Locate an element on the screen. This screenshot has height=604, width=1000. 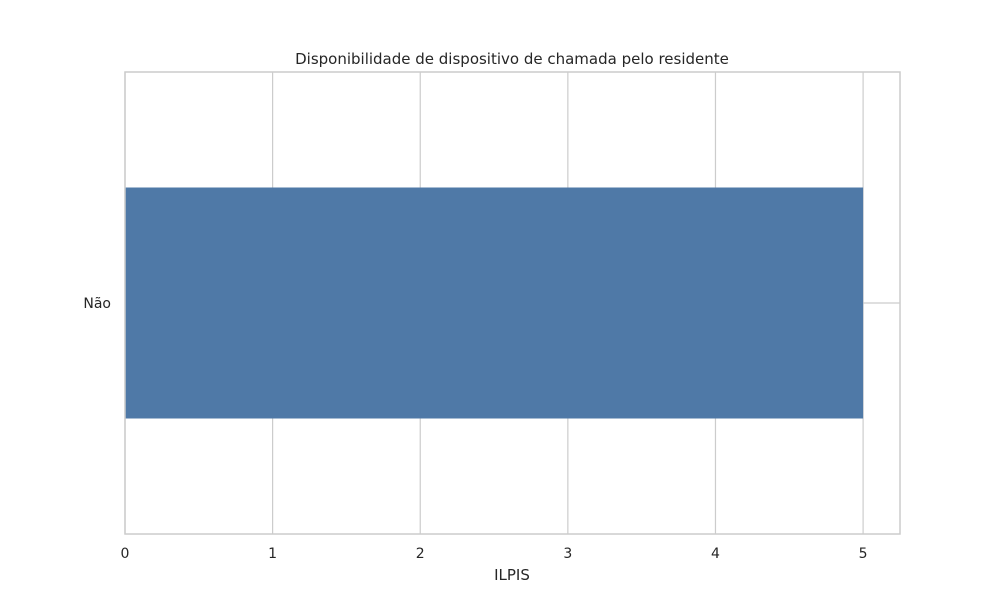
y-tick-label-0: Não is located at coordinates (97, 304).